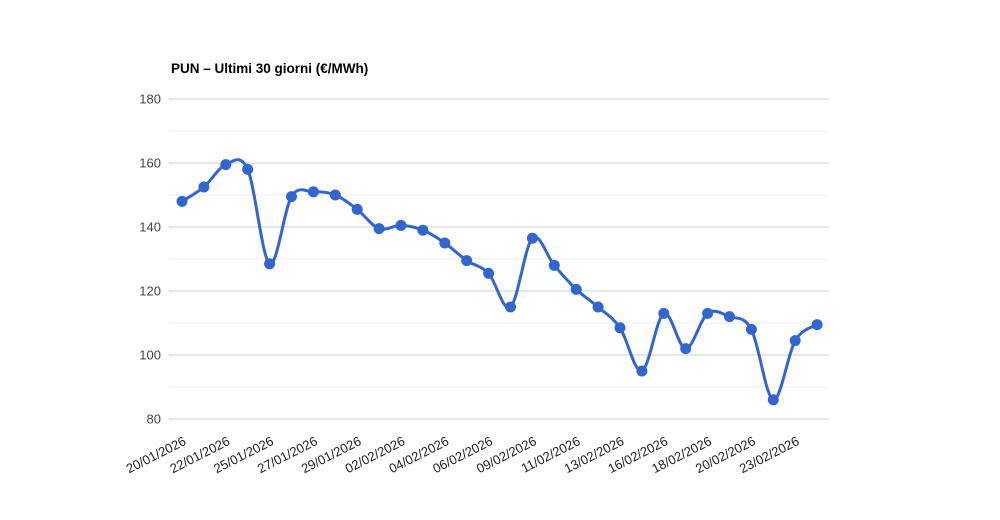 The image size is (1000, 520). I want to click on y-axis-tick-label: 180, so click(150, 99).